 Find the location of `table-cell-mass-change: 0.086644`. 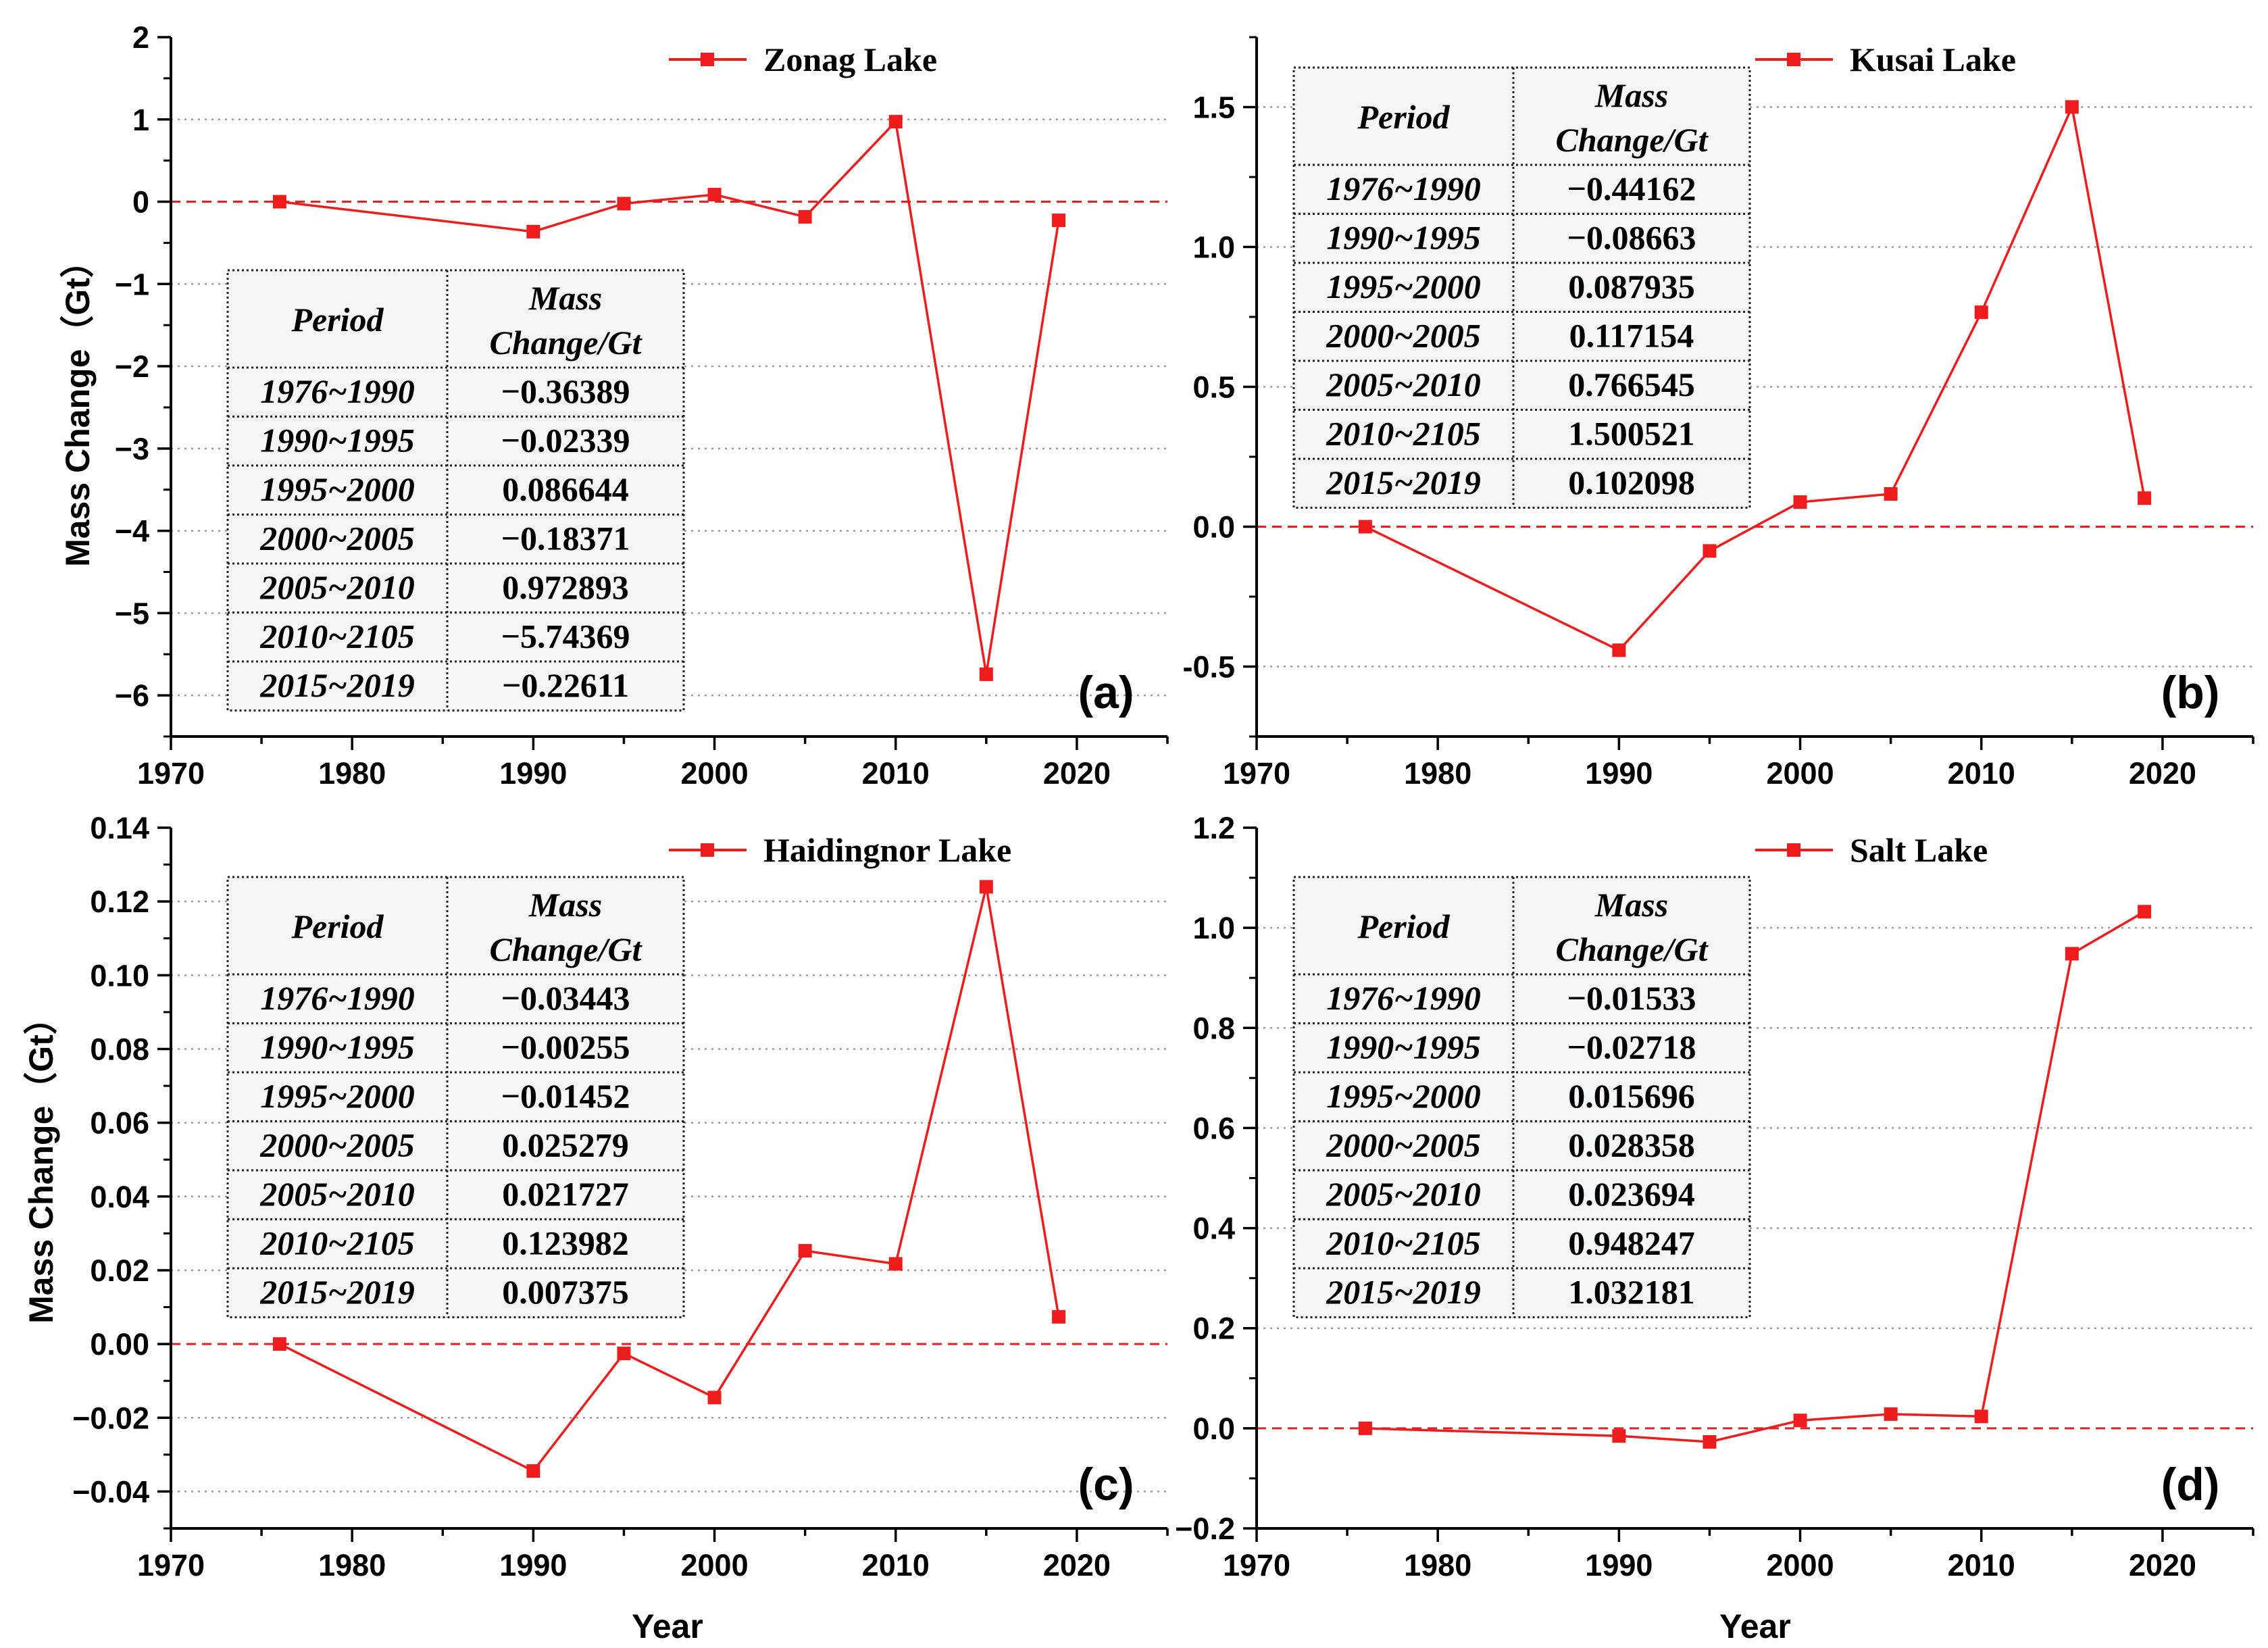

table-cell-mass-change: 0.086644 is located at coordinates (565, 489).